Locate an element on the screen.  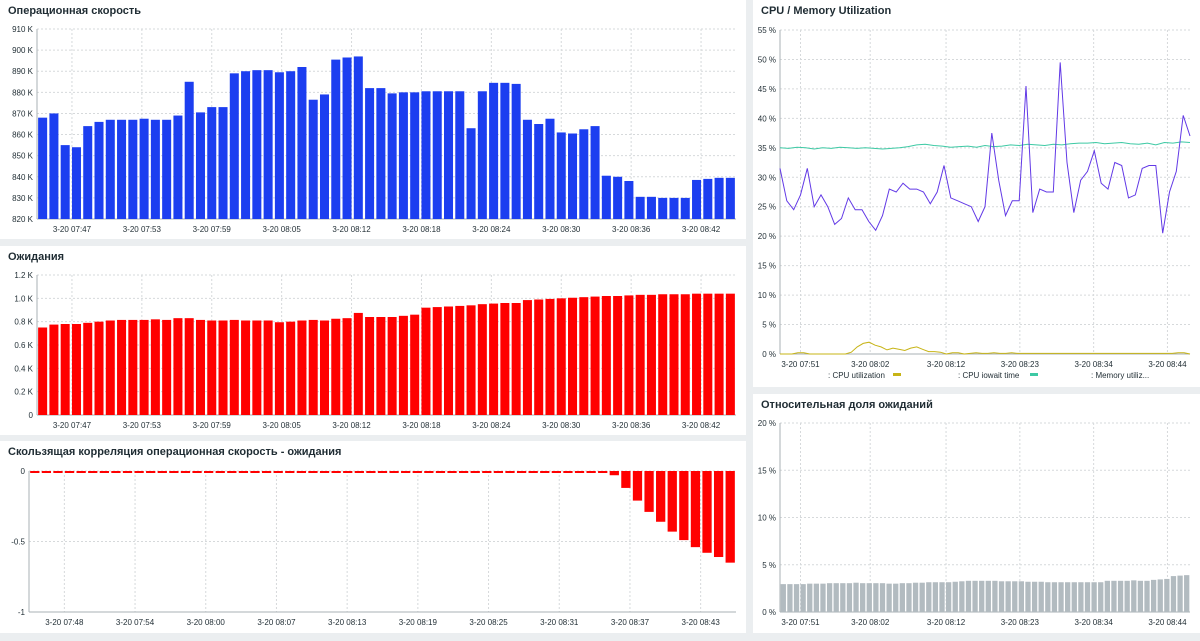
cpu-memory-xtick-label: 3-20 08:02 is located at coordinates (870, 364).